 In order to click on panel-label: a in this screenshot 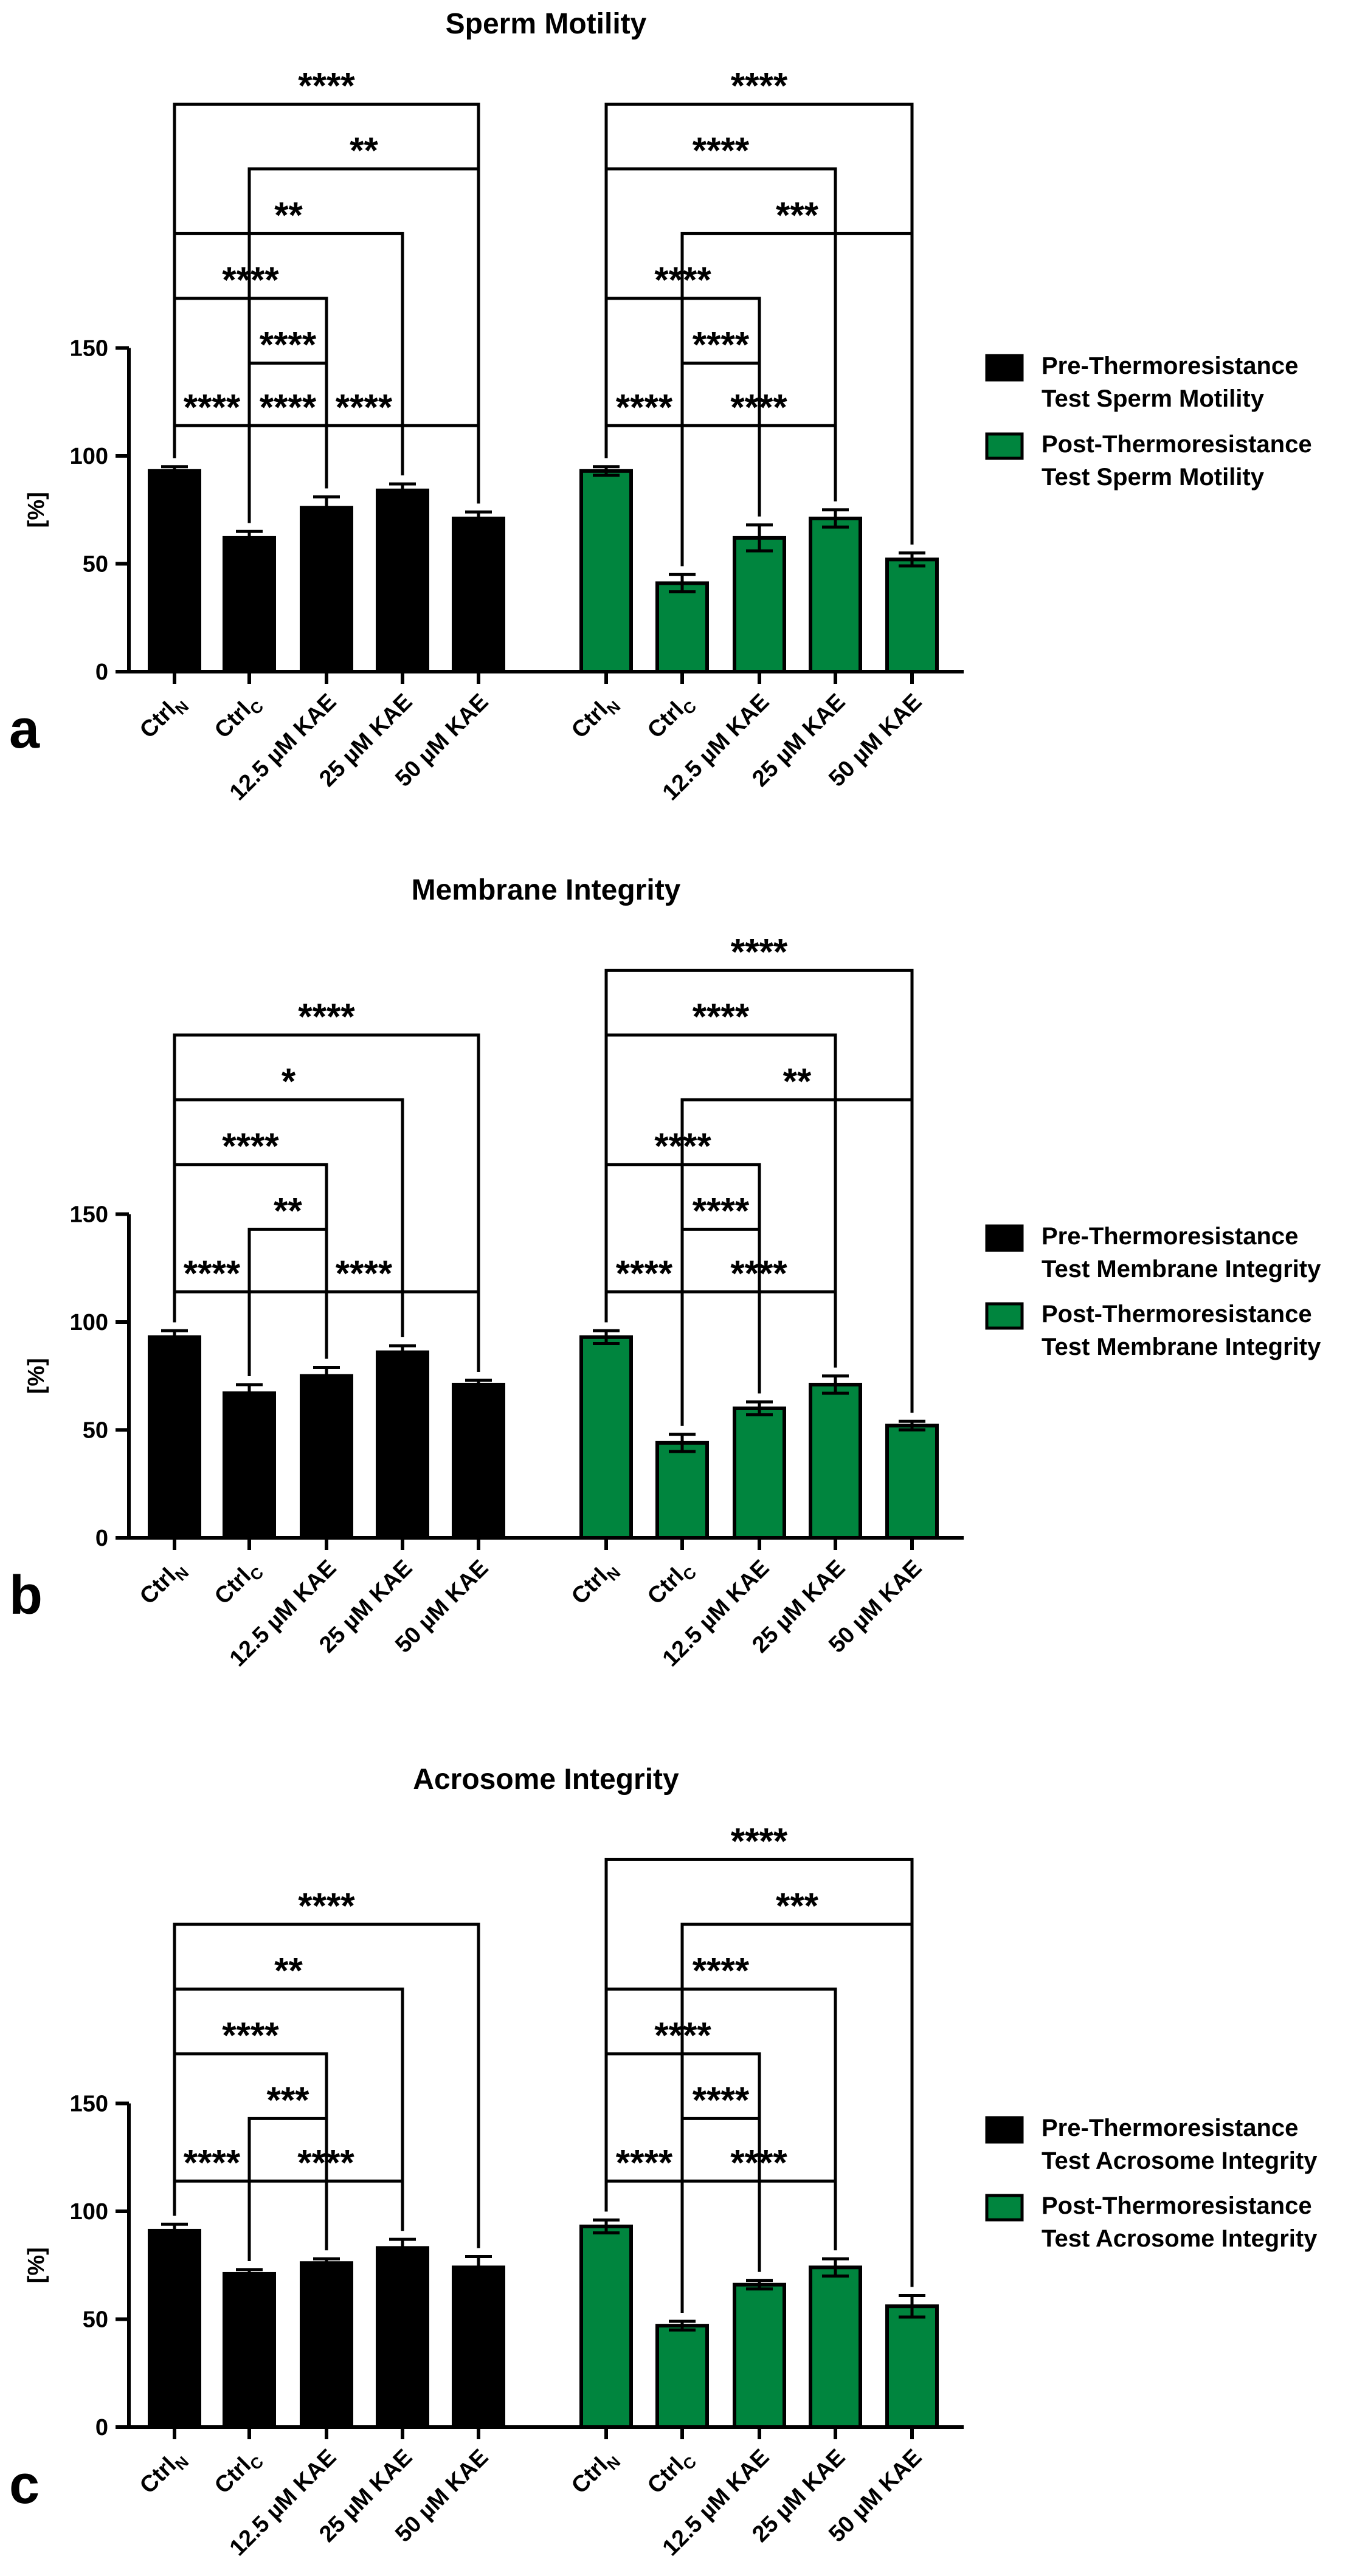, I will do `click(24, 729)`.